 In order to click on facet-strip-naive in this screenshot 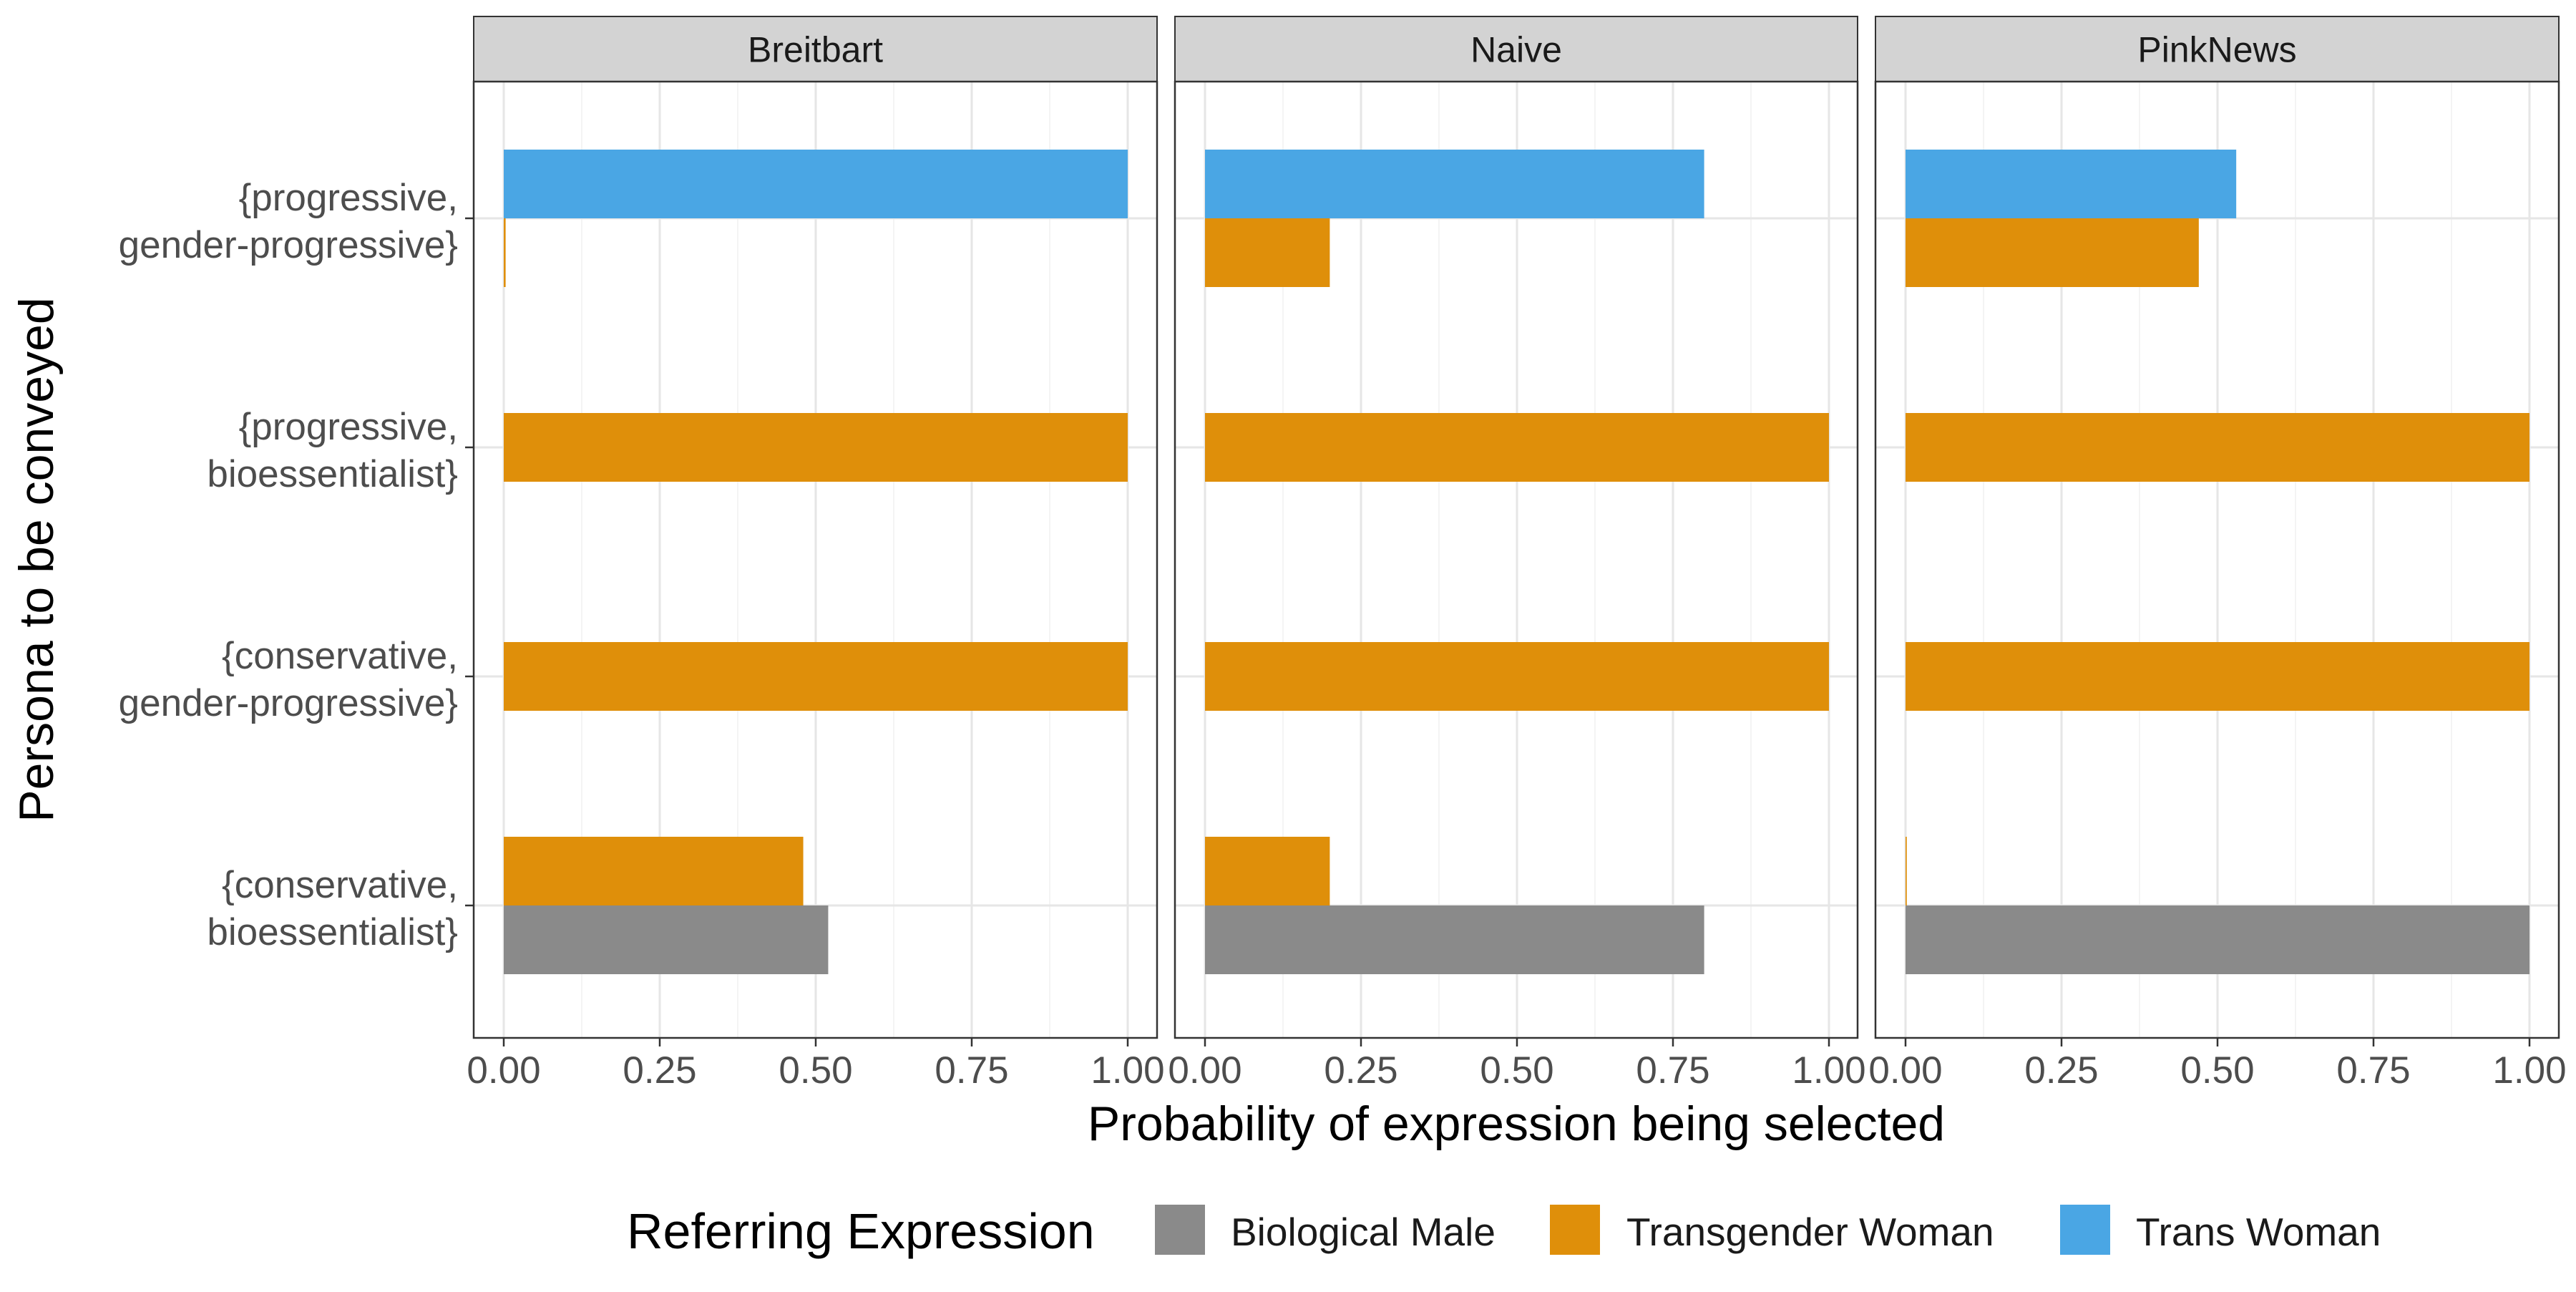, I will do `click(1516, 49)`.